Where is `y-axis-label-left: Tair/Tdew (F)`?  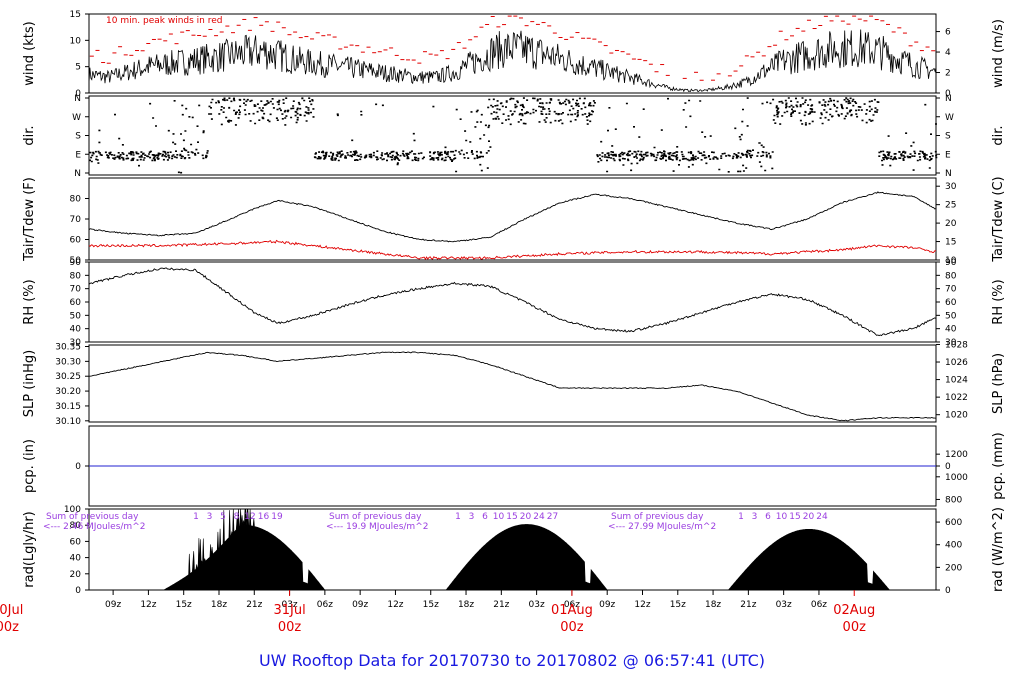 y-axis-label-left: Tair/Tdew (F) is located at coordinates (29, 219).